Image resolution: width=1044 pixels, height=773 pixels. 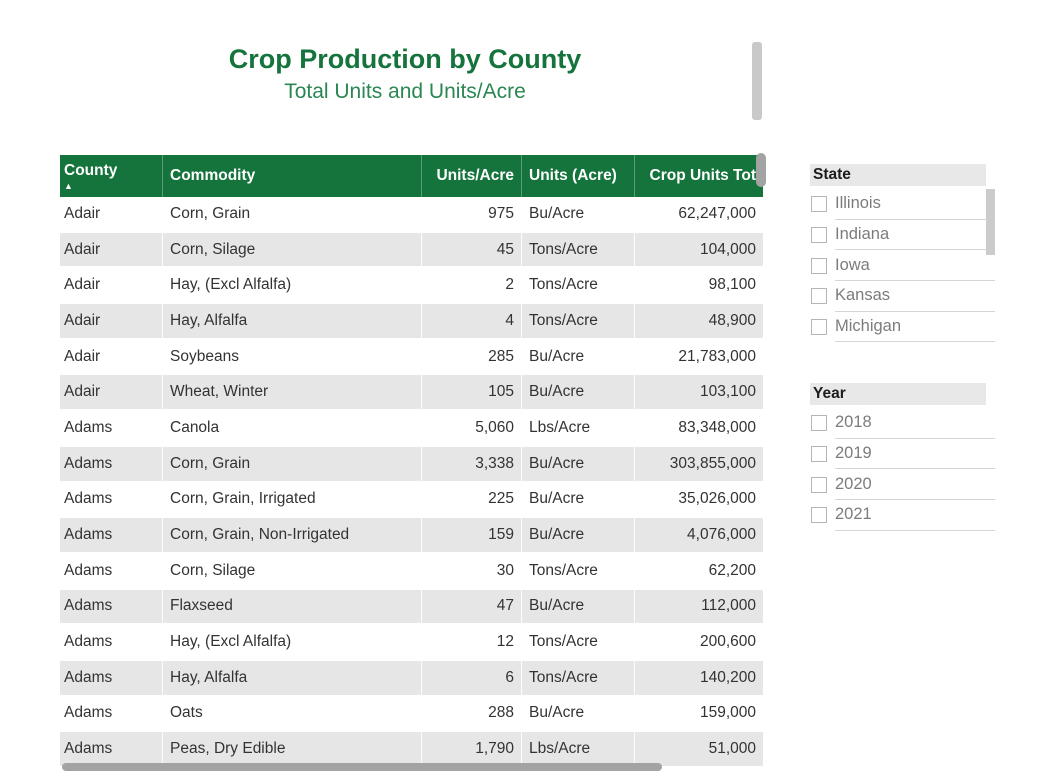 I want to click on table-row: Adams Hay, Alfalfa 6 Tons/Acre 140,200, so click(x=411, y=678).